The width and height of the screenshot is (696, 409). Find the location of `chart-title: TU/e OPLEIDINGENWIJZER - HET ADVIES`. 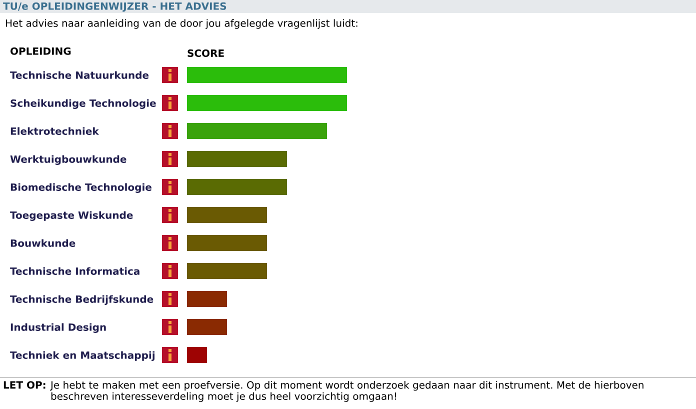

chart-title: TU/e OPLEIDINGENWIJZER - HET ADVIES is located at coordinates (114, 7).